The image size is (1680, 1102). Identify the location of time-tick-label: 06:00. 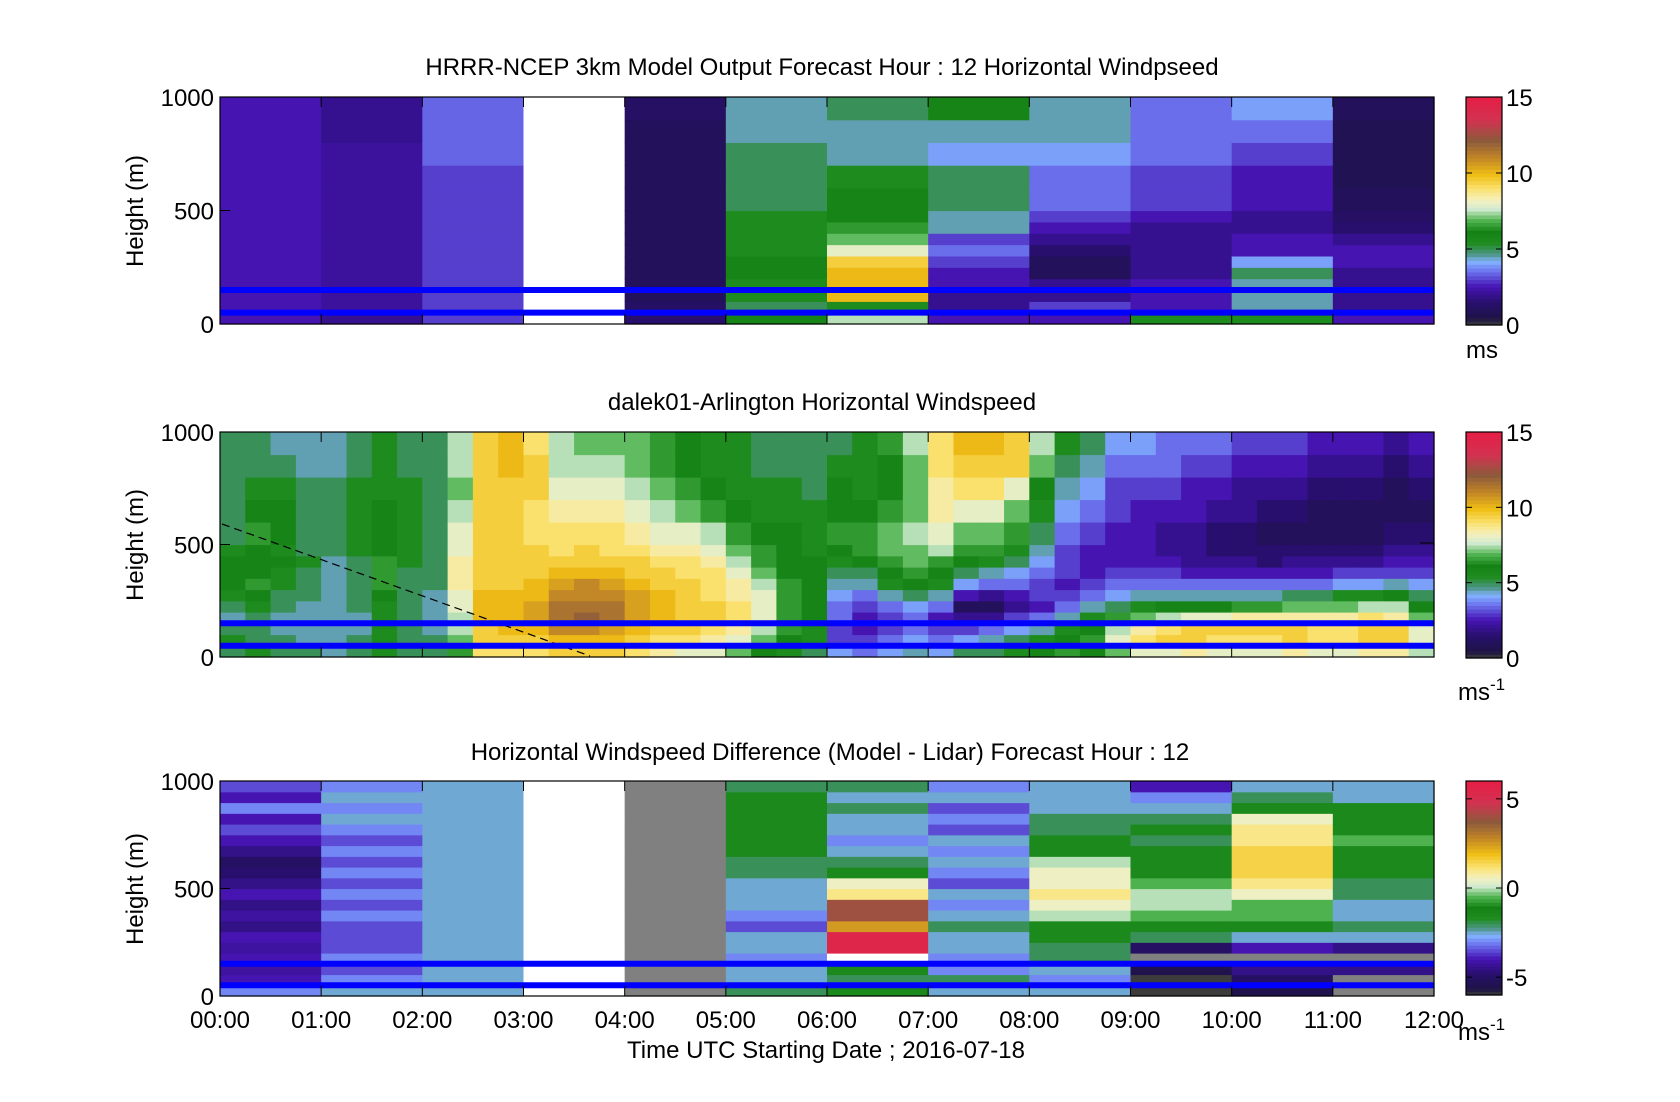
(827, 1020).